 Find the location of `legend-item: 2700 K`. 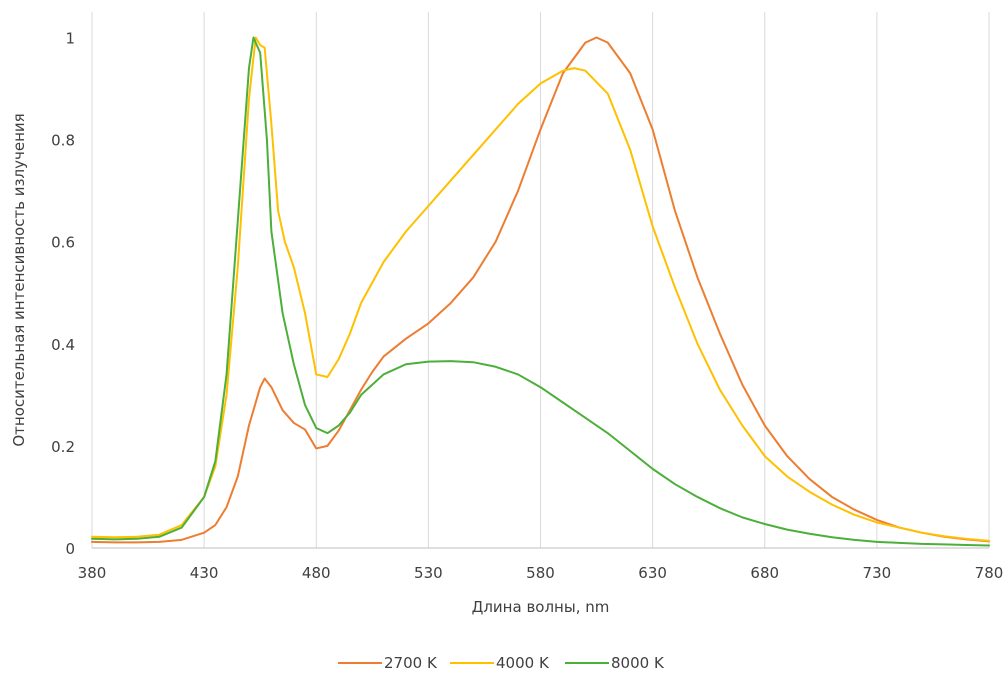

legend-item: 2700 K is located at coordinates (388, 663).